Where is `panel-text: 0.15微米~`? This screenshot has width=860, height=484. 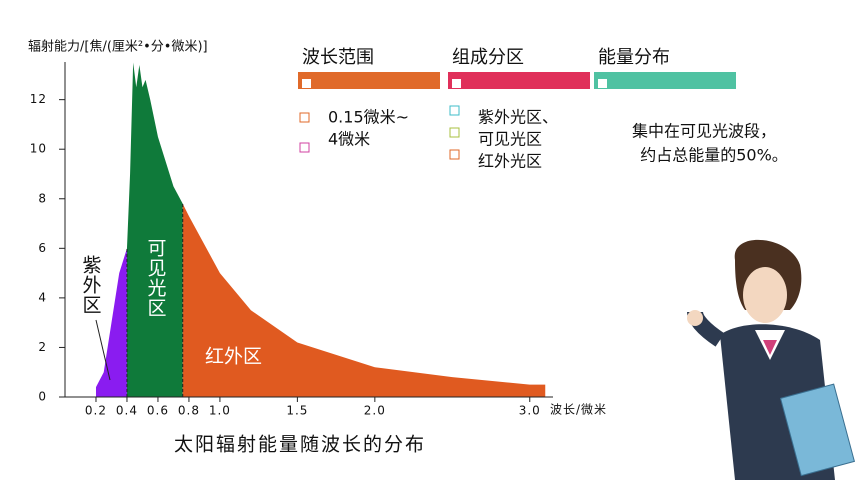
panel-text: 0.15微米~ is located at coordinates (368, 117).